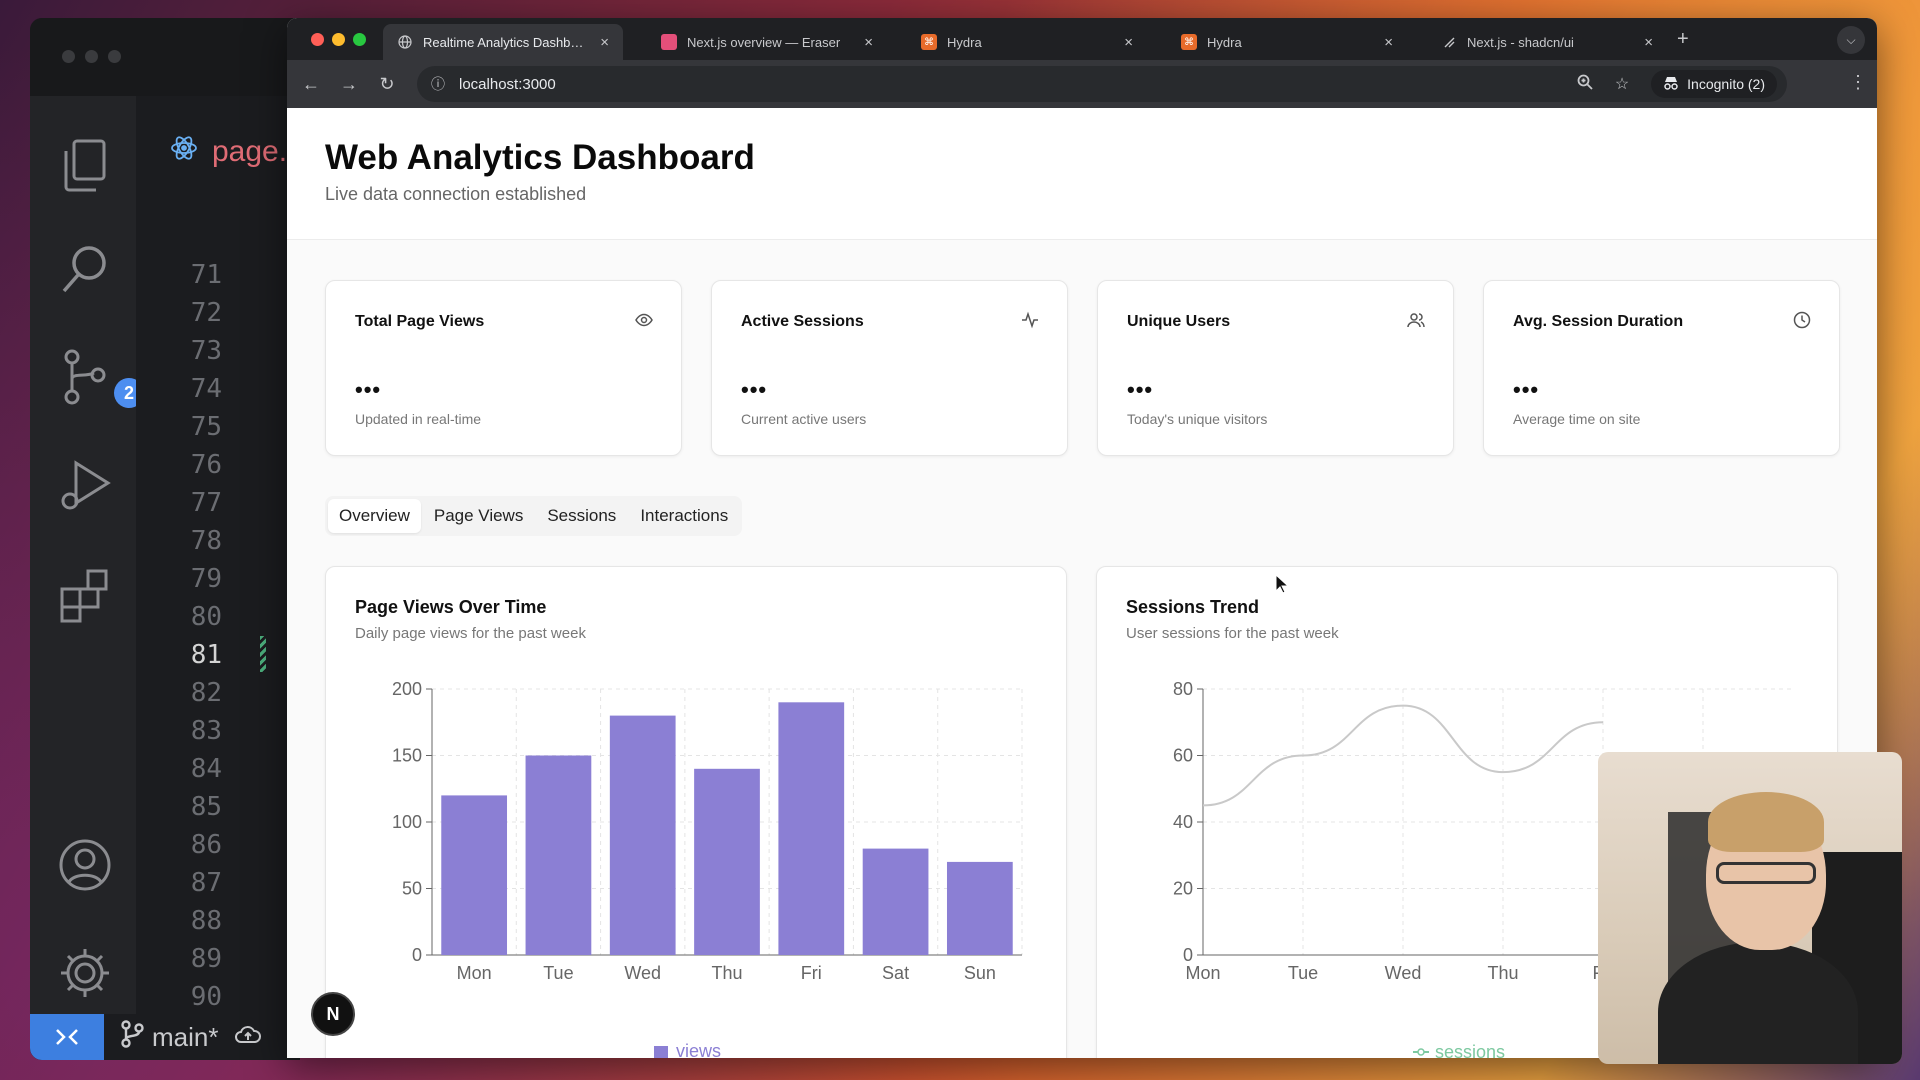 This screenshot has height=1080, width=1920. What do you see at coordinates (85, 485) in the screenshot?
I see `run-debug-icon` at bounding box center [85, 485].